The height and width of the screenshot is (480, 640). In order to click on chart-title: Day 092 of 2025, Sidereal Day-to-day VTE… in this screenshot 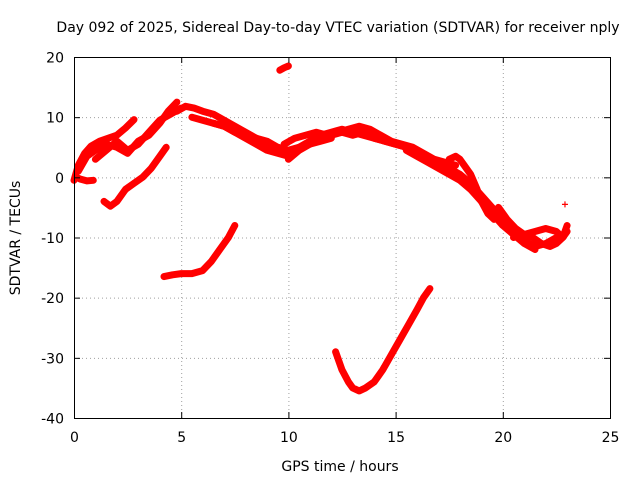, I will do `click(337, 28)`.